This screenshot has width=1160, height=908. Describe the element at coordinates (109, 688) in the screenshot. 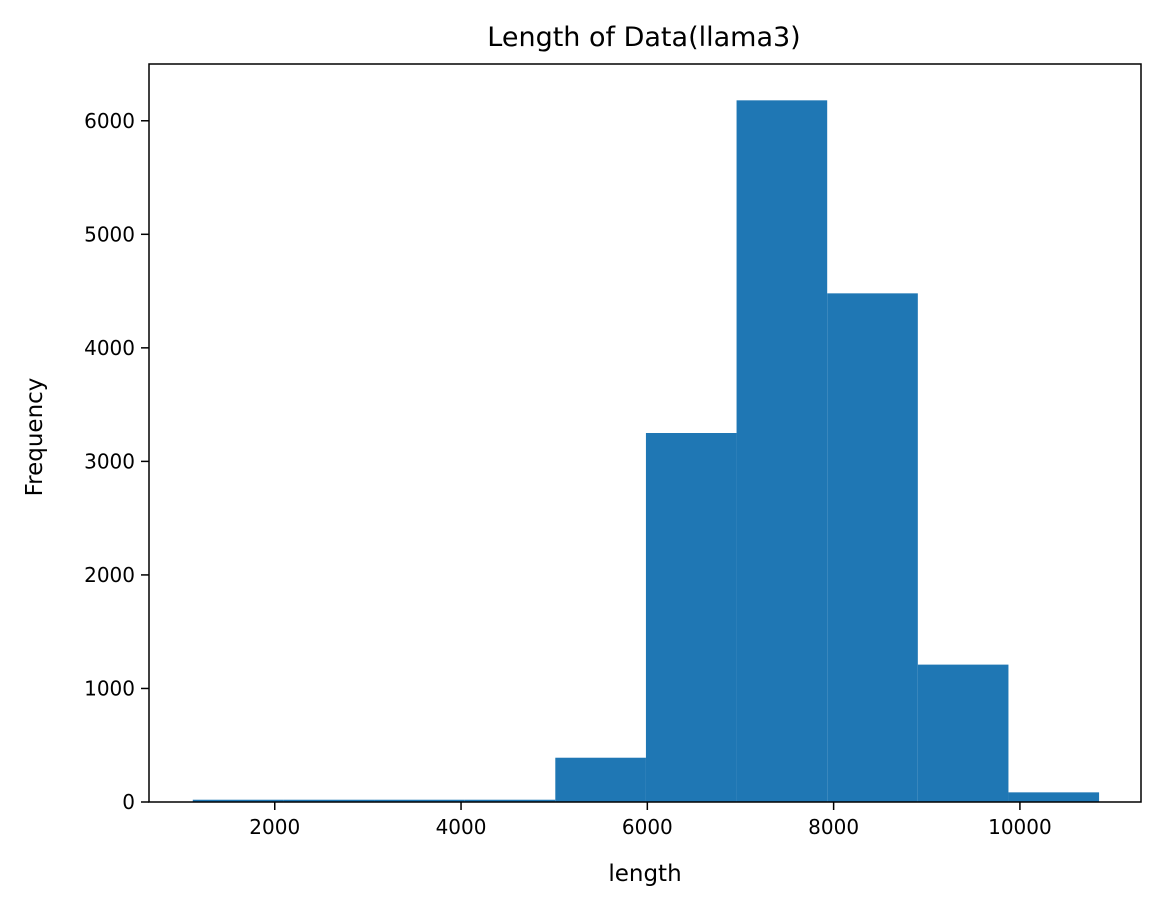

I see `y-tick-label: 1000` at that location.